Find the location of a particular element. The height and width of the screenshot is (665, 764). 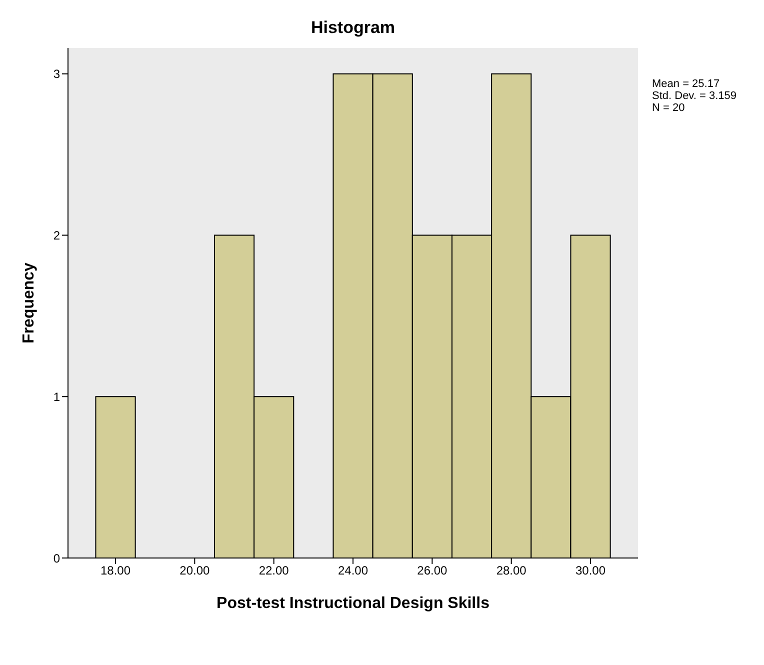

x-tick-label: 26.00 is located at coordinates (432, 571).